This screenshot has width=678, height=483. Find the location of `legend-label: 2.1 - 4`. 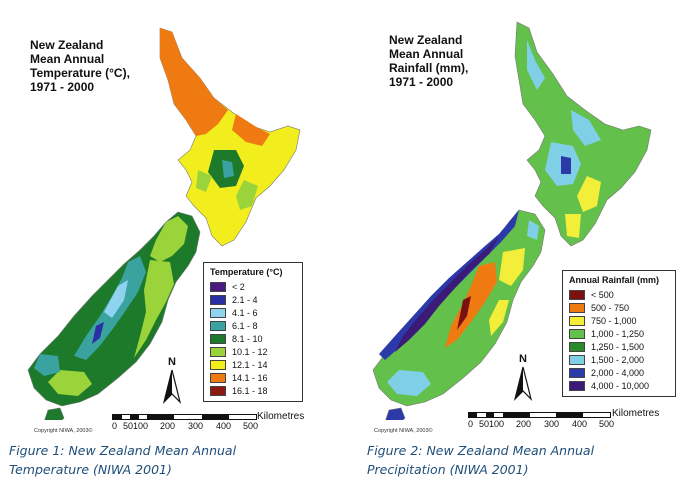

legend-label: 2.1 - 4 is located at coordinates (245, 299).